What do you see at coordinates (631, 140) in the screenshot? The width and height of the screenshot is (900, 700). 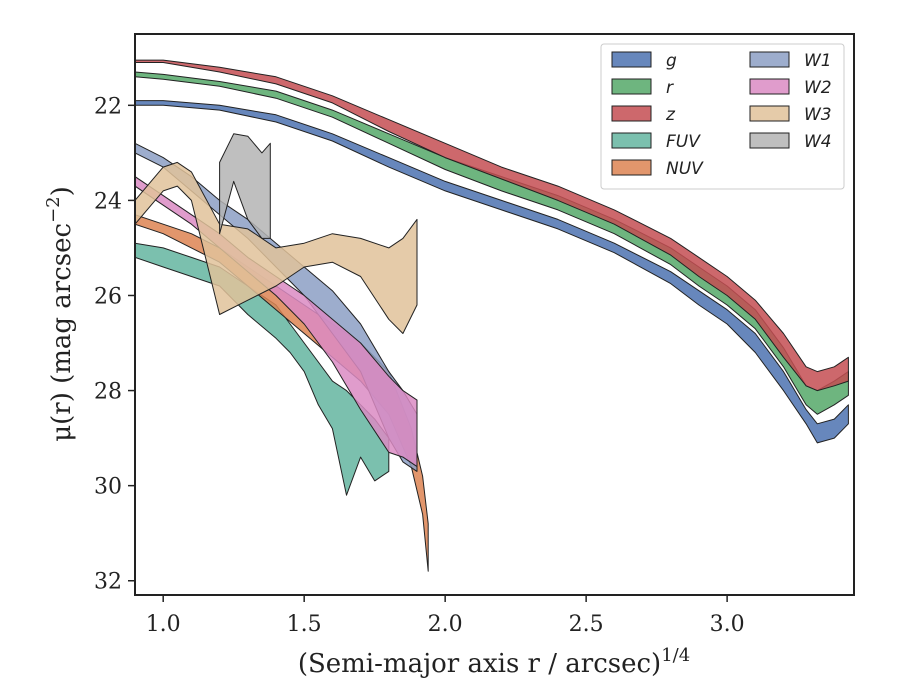 I see `legend-swatch-fuv` at bounding box center [631, 140].